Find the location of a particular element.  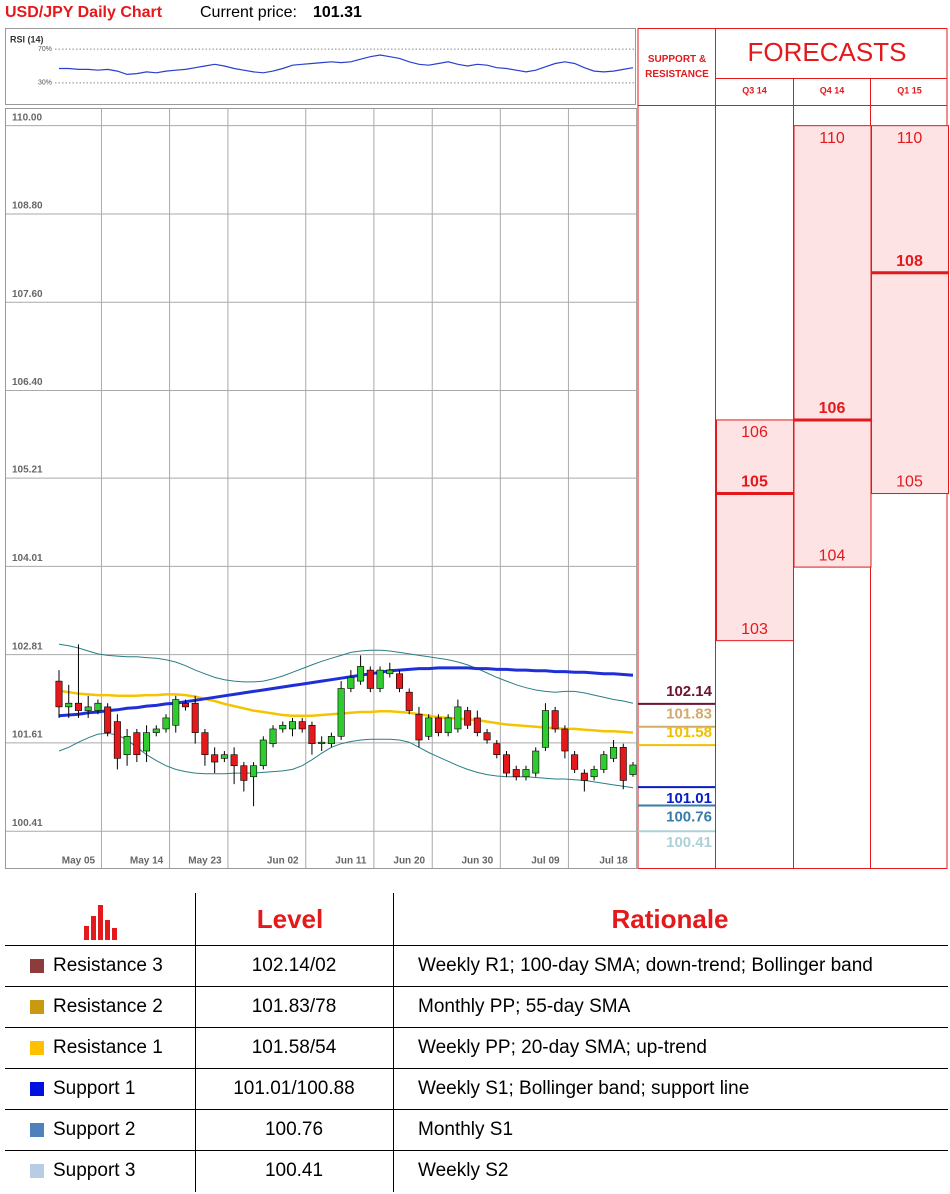

forecast-high: 110 is located at coordinates (832, 138).